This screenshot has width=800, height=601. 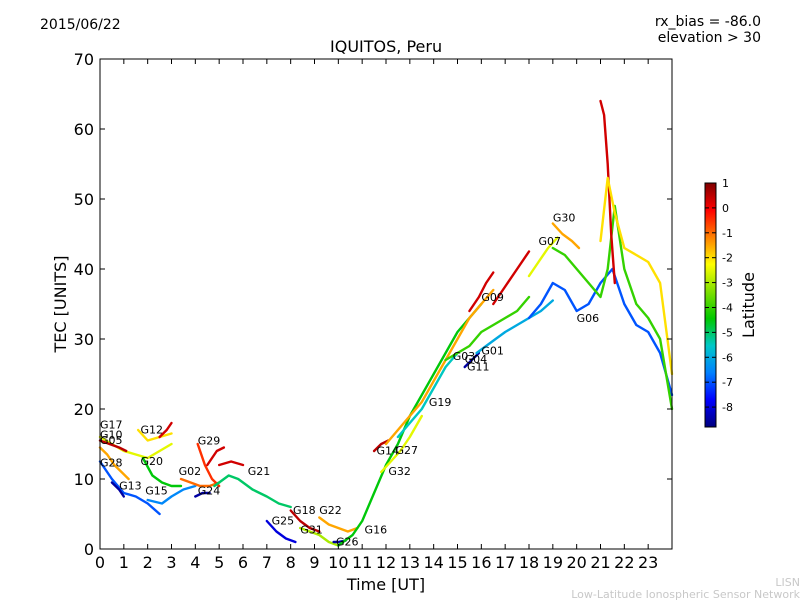 What do you see at coordinates (607, 192) in the screenshot?
I see `series-line-g23` at bounding box center [607, 192].